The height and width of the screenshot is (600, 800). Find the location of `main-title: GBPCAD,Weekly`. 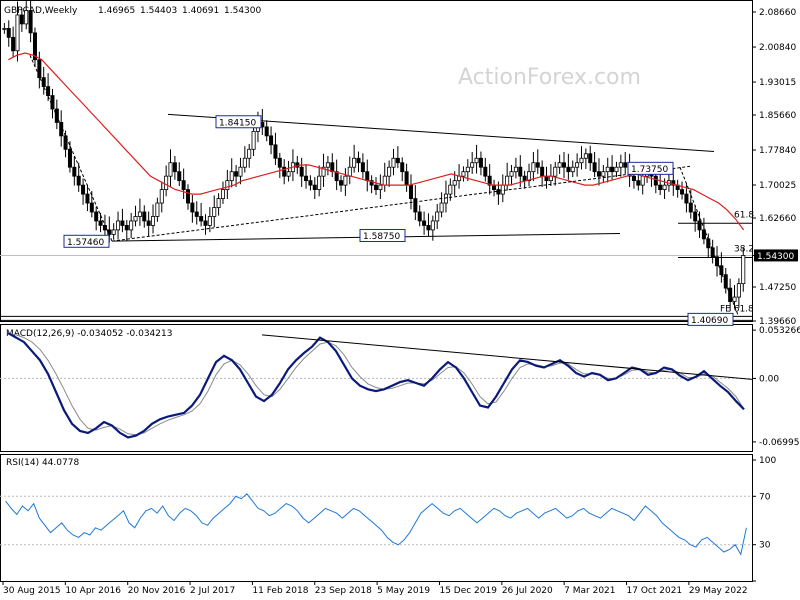

main-title: GBPCAD,Weekly is located at coordinates (41, 11).